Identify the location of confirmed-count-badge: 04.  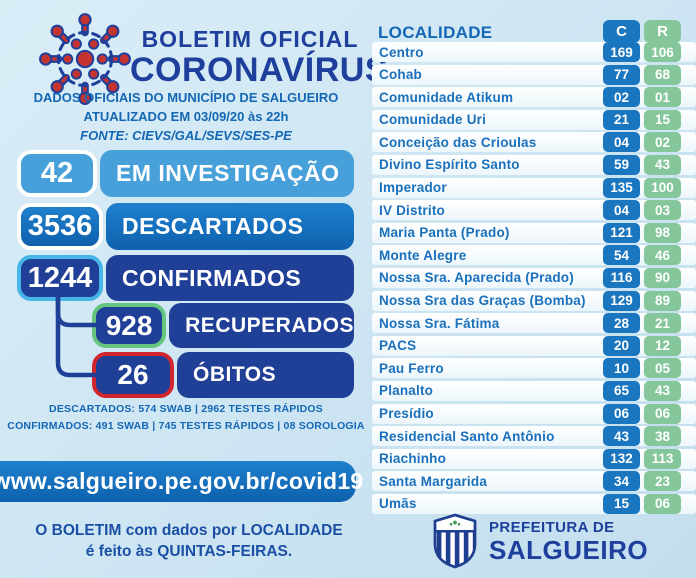
(621, 142).